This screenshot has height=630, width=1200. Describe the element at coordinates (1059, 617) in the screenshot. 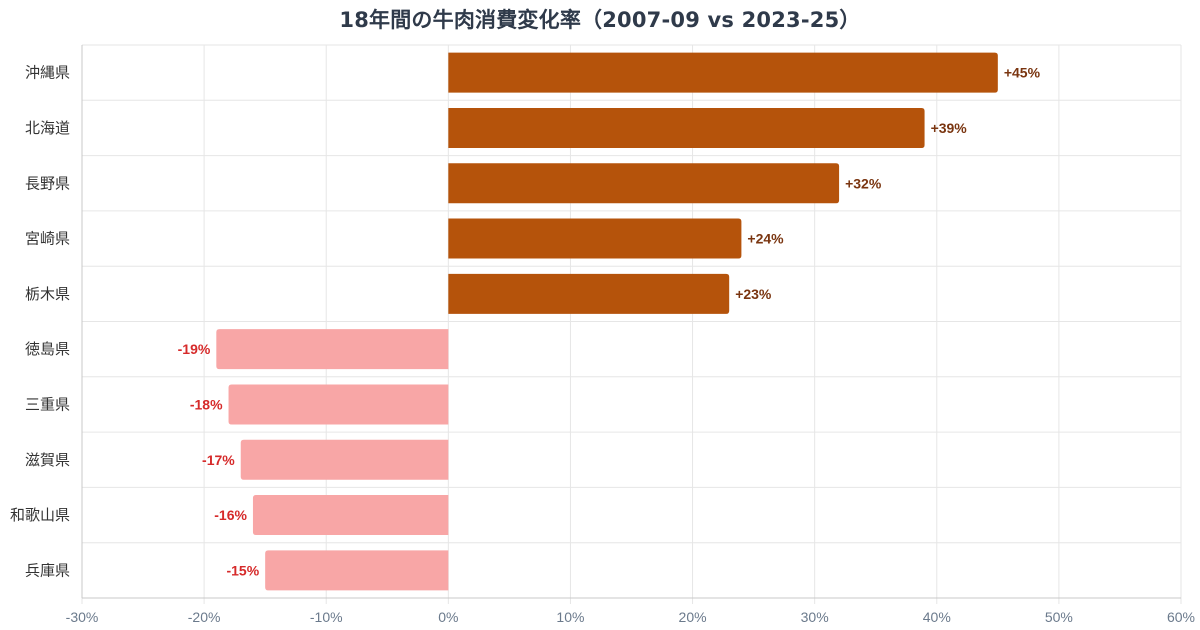

I see `x-tick-label: 50%` at that location.